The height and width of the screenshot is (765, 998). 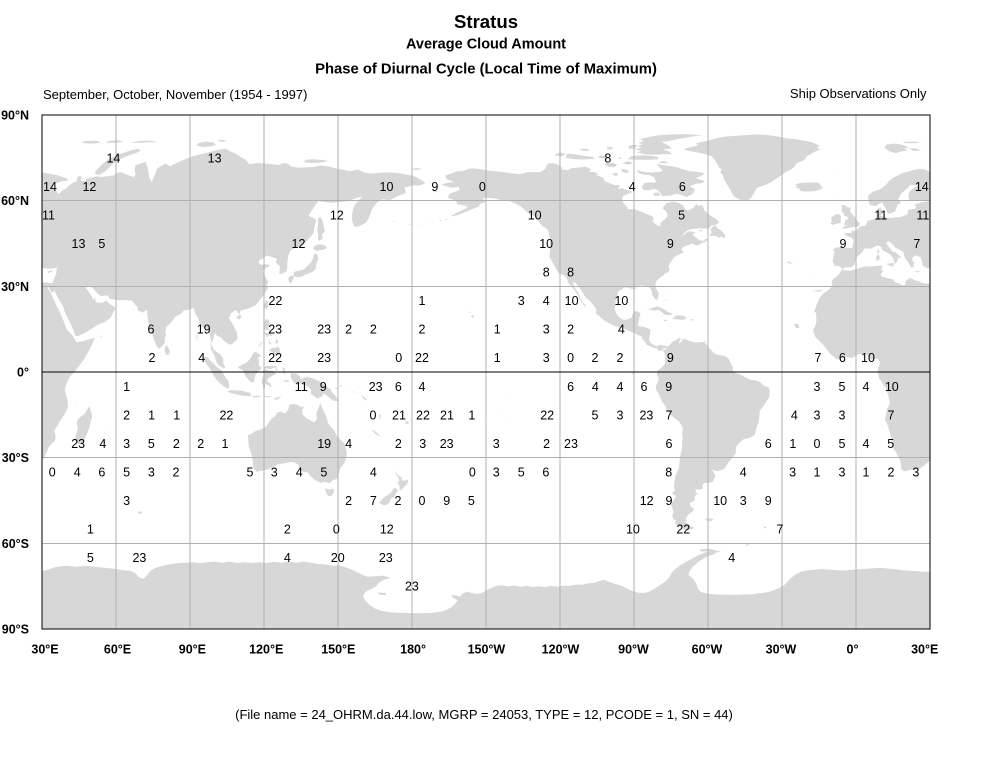 What do you see at coordinates (916, 244) in the screenshot?
I see `svg-text: 7` at bounding box center [916, 244].